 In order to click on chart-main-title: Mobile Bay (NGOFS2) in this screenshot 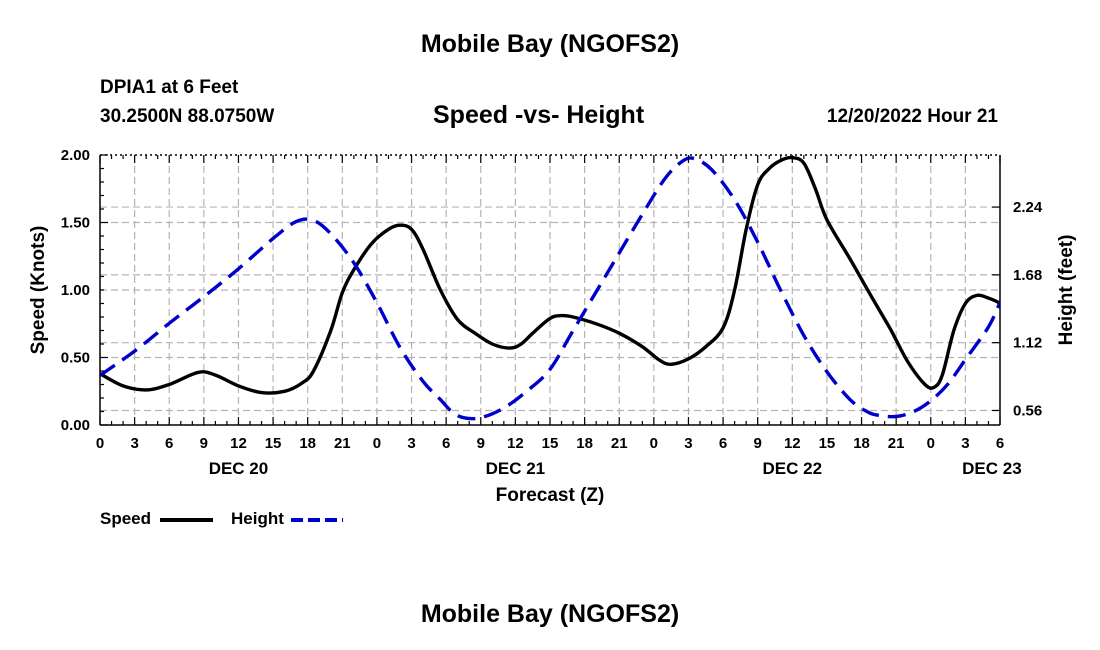, I will do `click(550, 44)`.